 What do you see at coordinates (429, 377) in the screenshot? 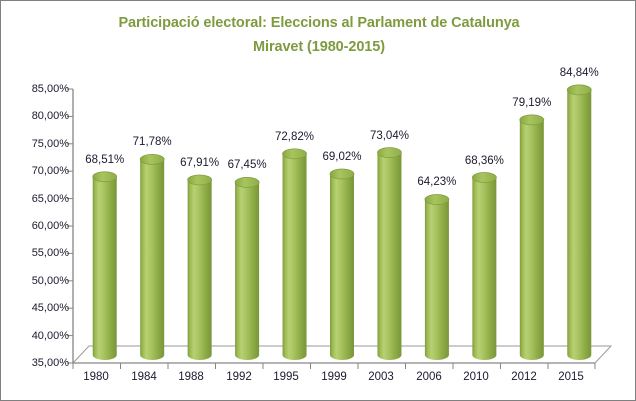
I see `x-tick-label: 2006` at bounding box center [429, 377].